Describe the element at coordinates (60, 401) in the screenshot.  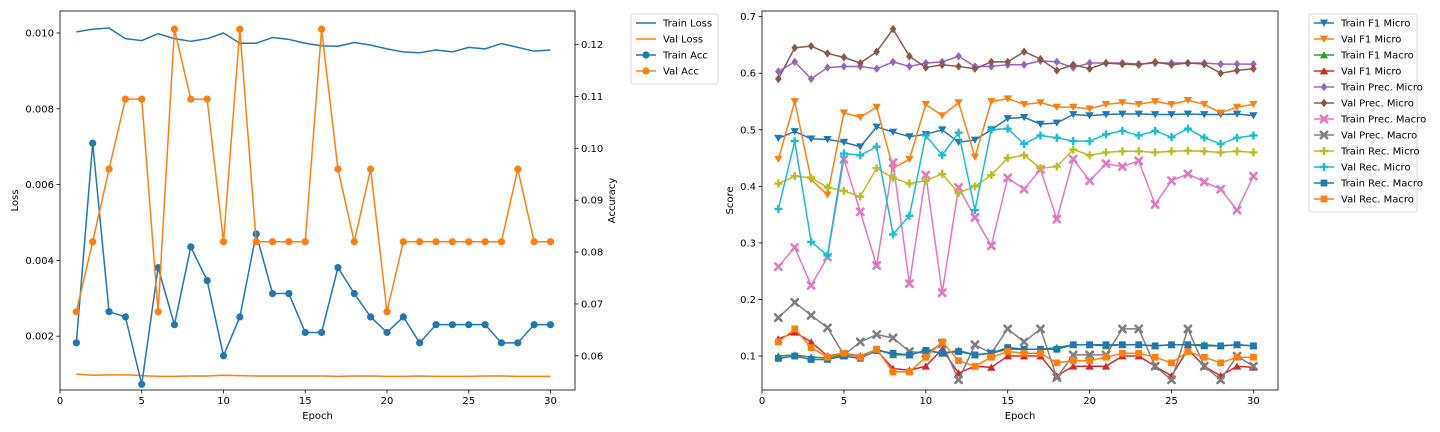
I see `x-tick-label: 0` at that location.